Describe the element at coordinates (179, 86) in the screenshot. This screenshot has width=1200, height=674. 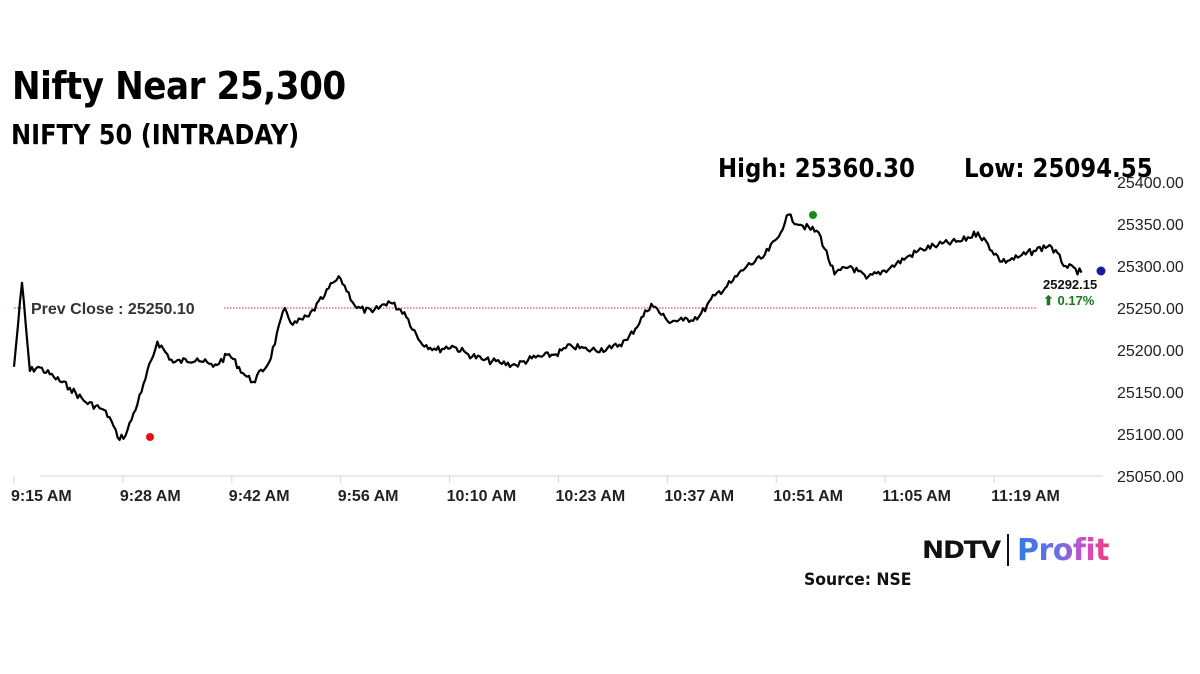
I see `chart-headline: Nifty Near 25,300` at that location.